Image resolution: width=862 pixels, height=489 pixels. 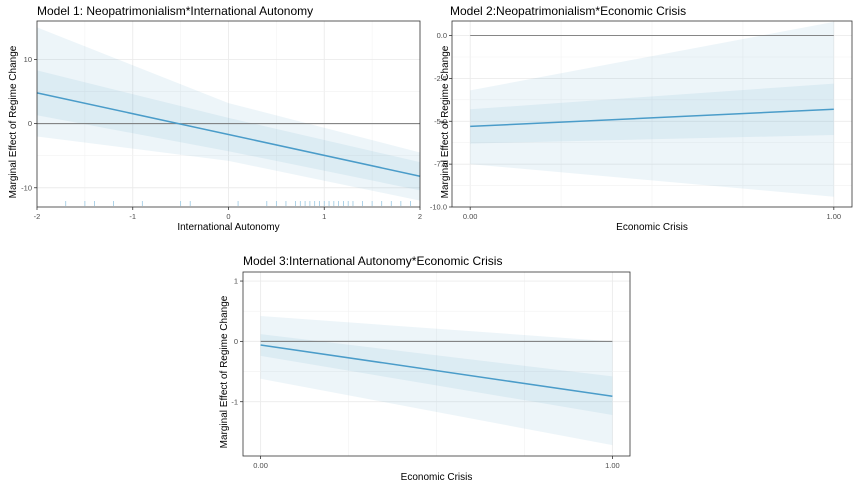 I want to click on y-tick-label: 1, so click(x=236, y=281).